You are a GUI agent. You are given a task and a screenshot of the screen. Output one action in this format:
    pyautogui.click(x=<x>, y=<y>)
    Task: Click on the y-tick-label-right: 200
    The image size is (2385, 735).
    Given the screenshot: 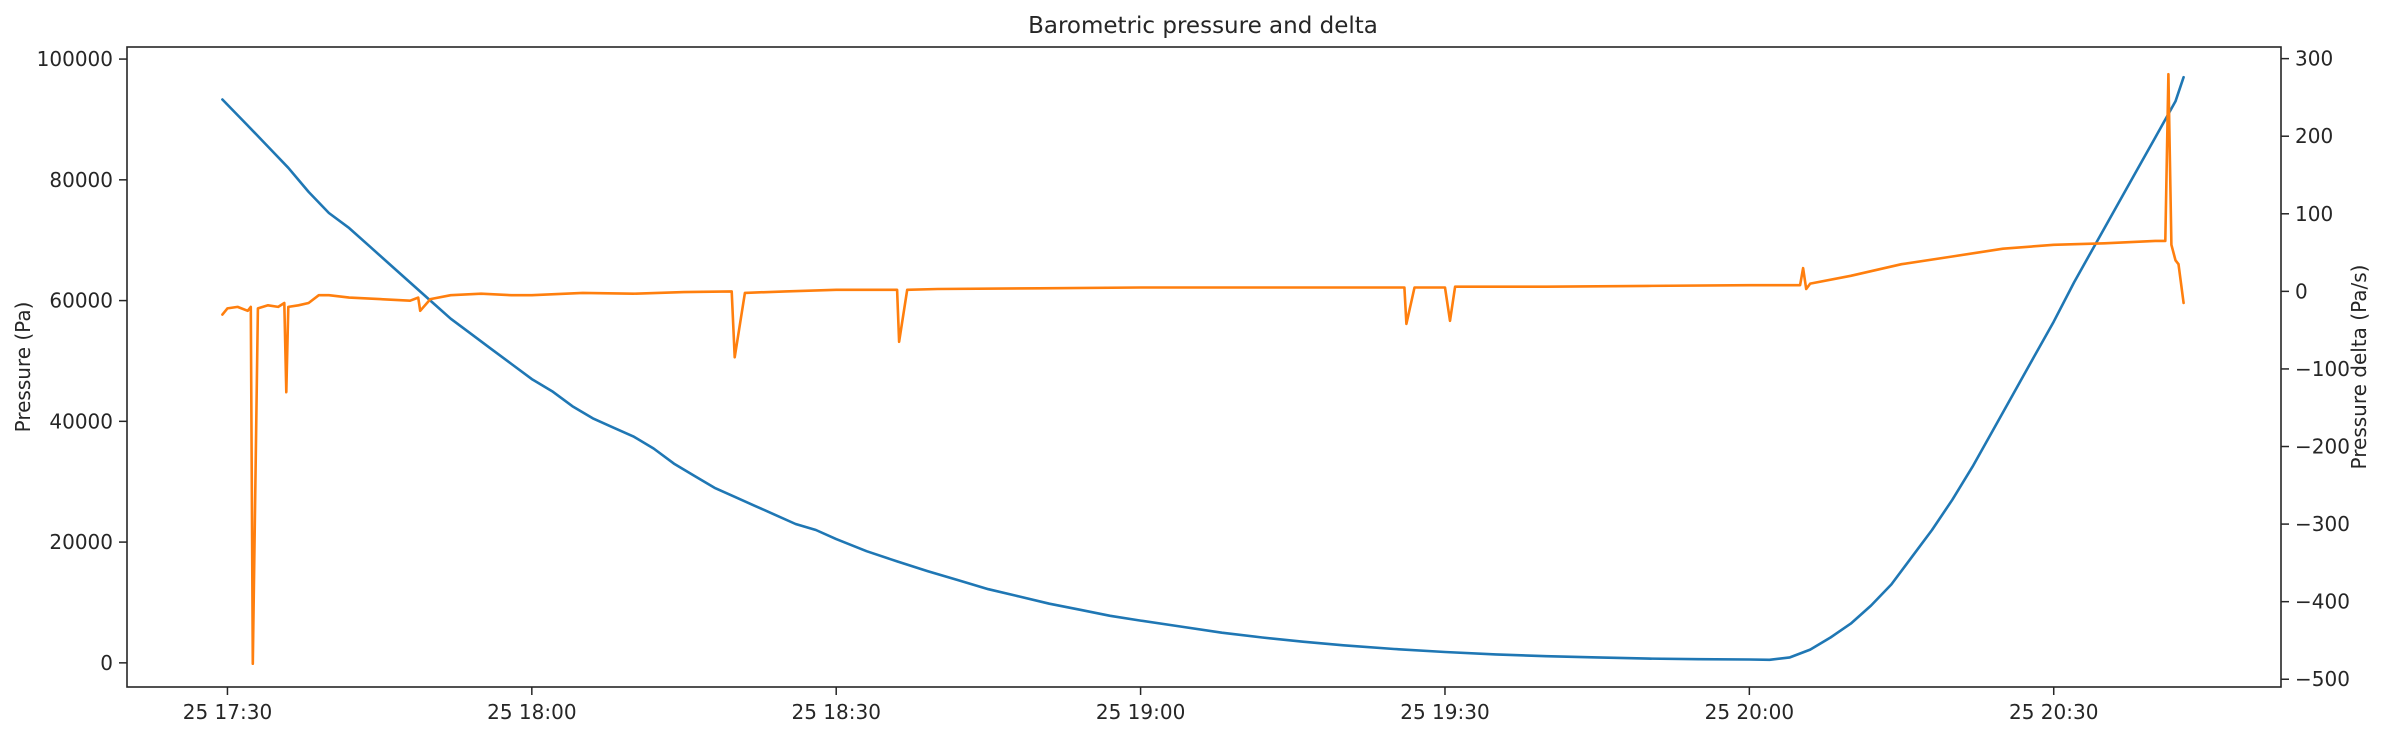 What is the action you would take?
    pyautogui.click(x=2314, y=136)
    